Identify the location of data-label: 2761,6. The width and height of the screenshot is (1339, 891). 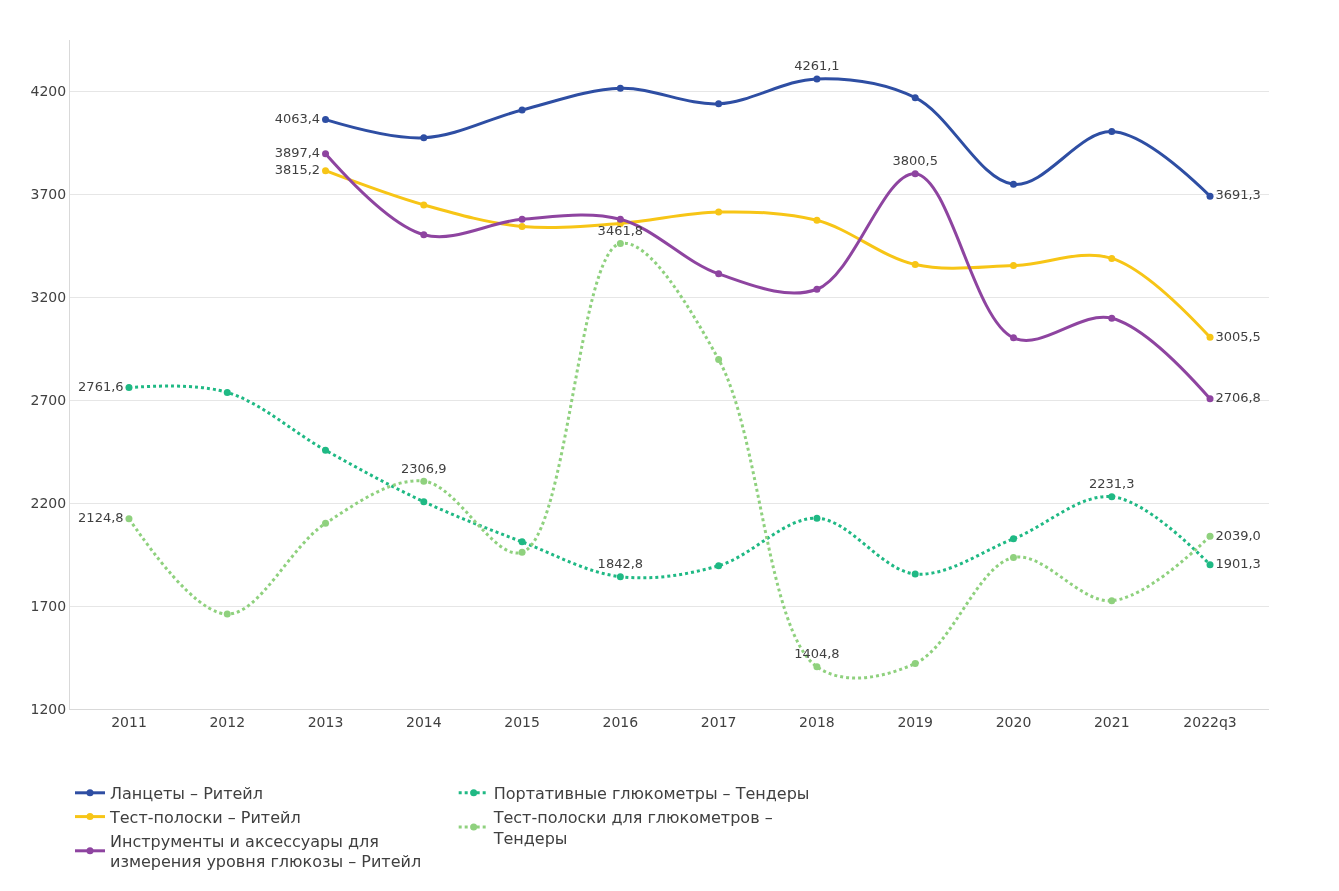
(101, 386).